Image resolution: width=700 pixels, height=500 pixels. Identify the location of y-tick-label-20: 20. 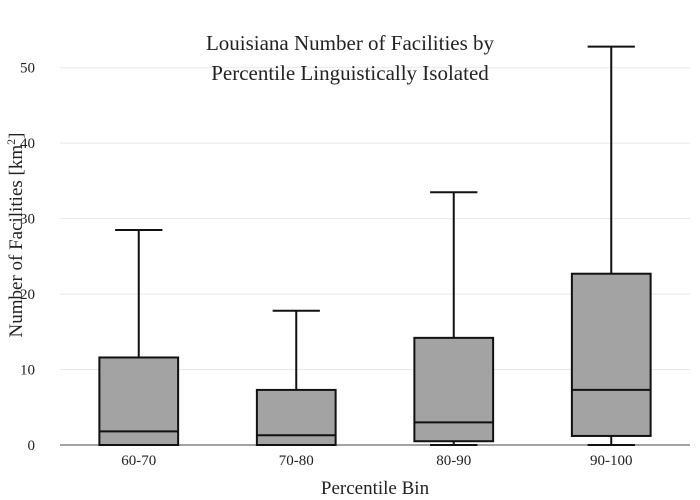
(27, 295).